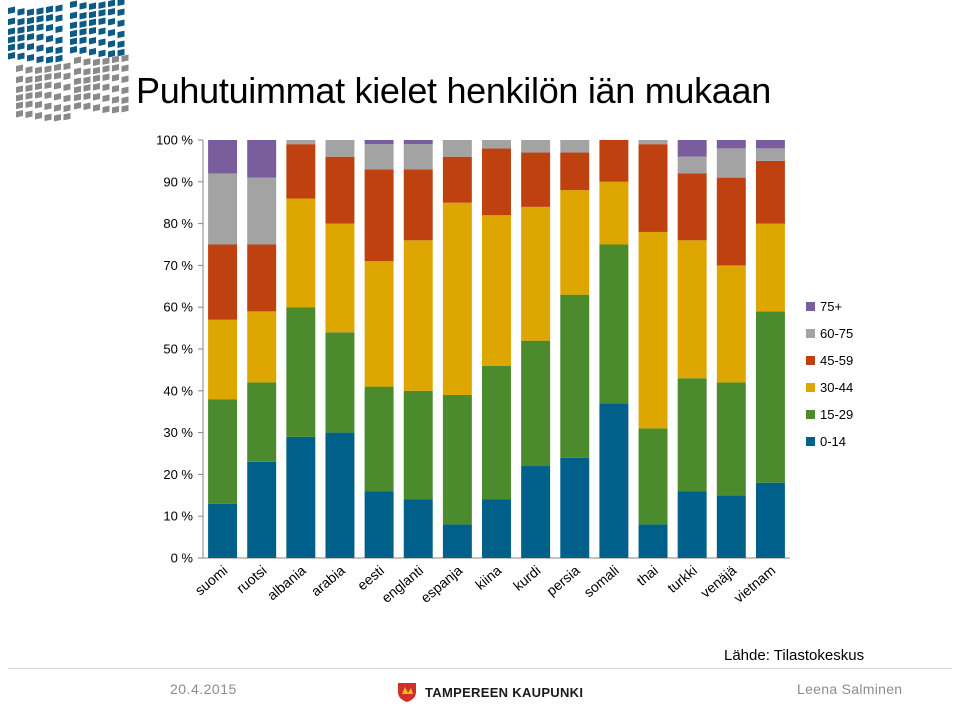 The height and width of the screenshot is (708, 960). What do you see at coordinates (402, 584) in the screenshot?
I see `x-tick-label: englanti` at bounding box center [402, 584].